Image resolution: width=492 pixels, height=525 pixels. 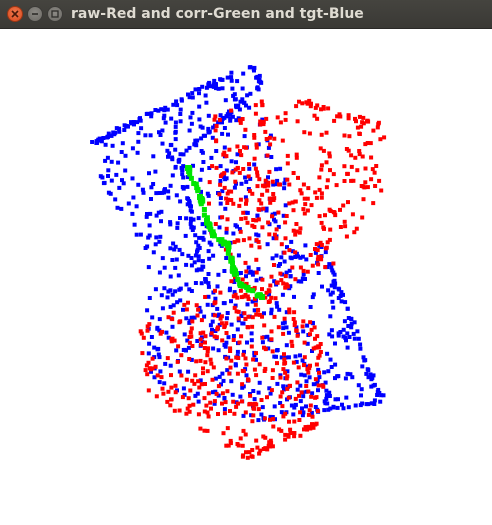 What do you see at coordinates (246, 14) in the screenshot?
I see `title-bar: raw-Red and corr-Green and tgt-Blue` at bounding box center [246, 14].